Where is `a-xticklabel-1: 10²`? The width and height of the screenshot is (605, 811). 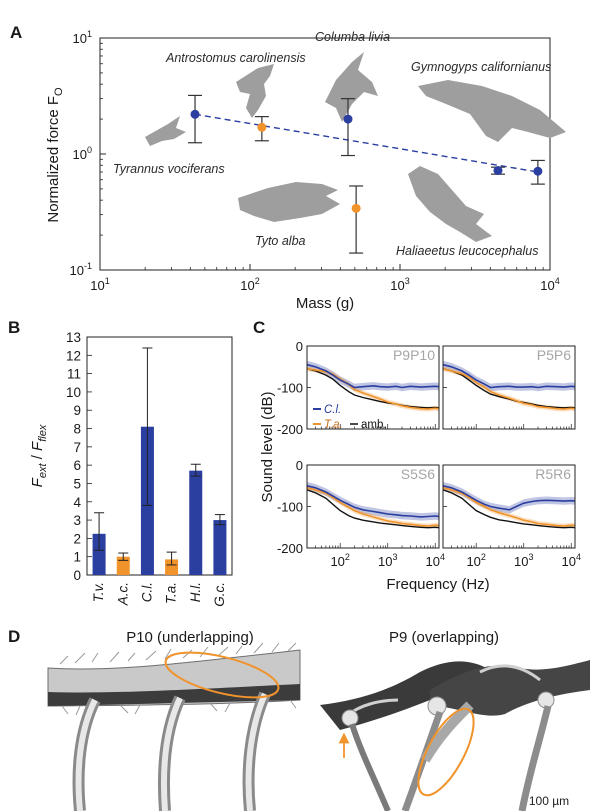
a-xticklabel-1: 10² is located at coordinates (249, 284).